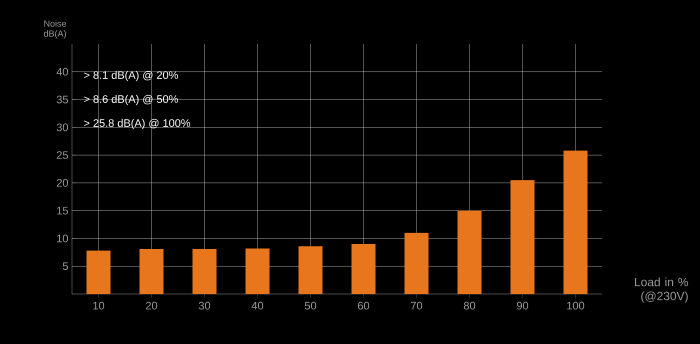  Describe the element at coordinates (364, 306) in the screenshot. I see `x-tick-label: 60` at that location.